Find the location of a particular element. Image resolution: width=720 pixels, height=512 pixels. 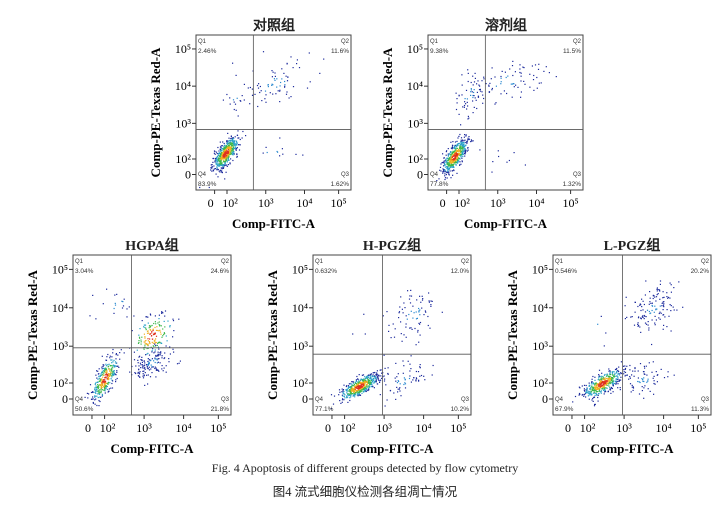

y-tick-label: 10² is located at coordinates (300, 383).